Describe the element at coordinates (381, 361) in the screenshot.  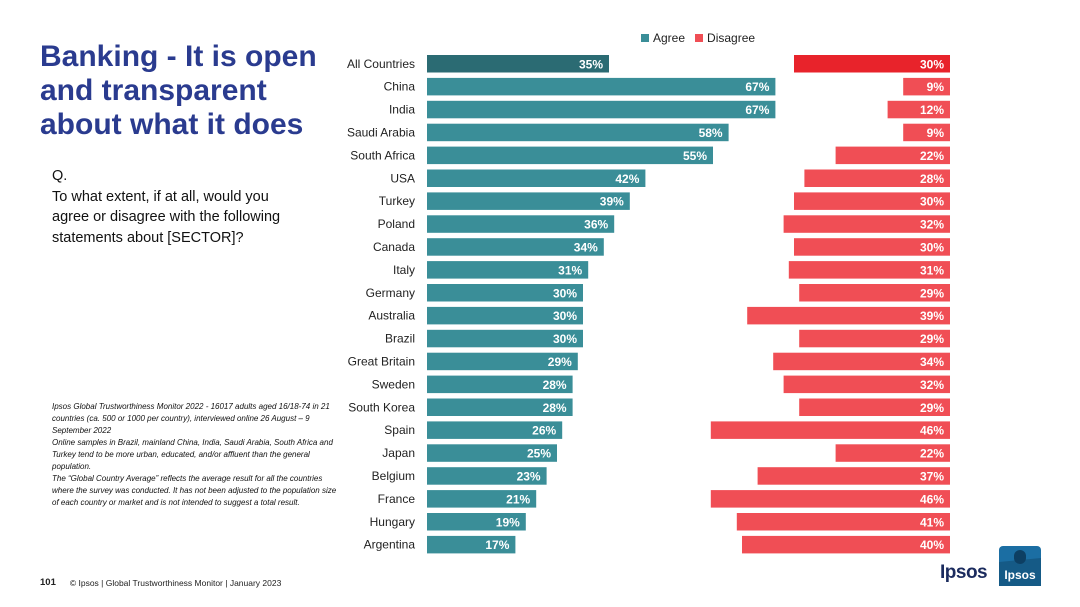
I see `category-label: Great Britain` at that location.